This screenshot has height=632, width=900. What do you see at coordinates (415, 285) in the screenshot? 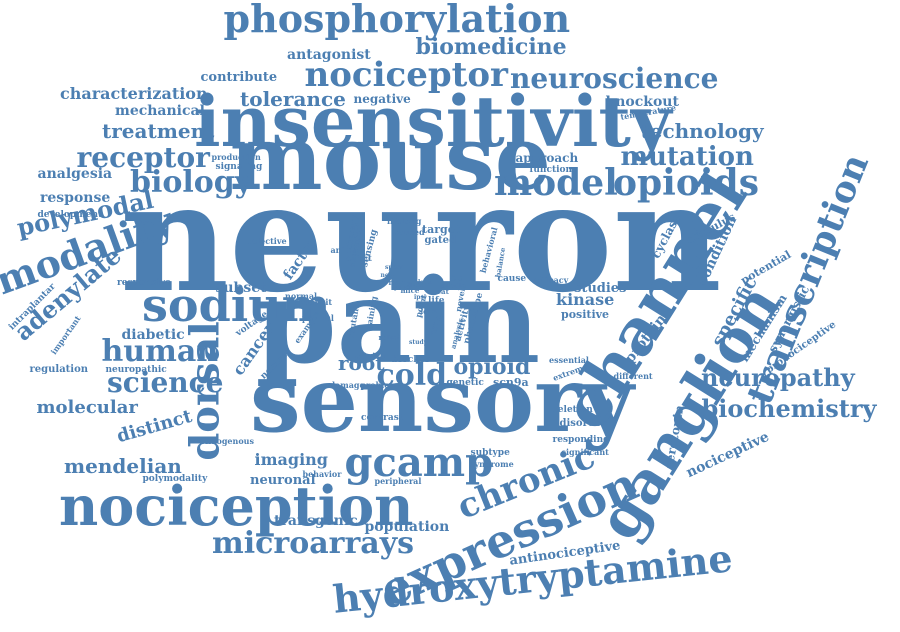
I see `word-lives: lives` at bounding box center [415, 285].